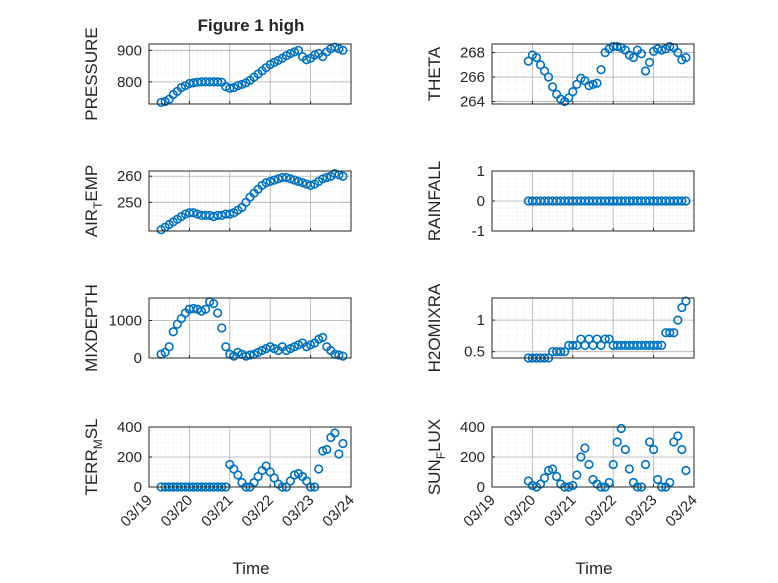 The width and height of the screenshot is (778, 583). I want to click on y-axis-label: MIXDEPTH, so click(91, 328).